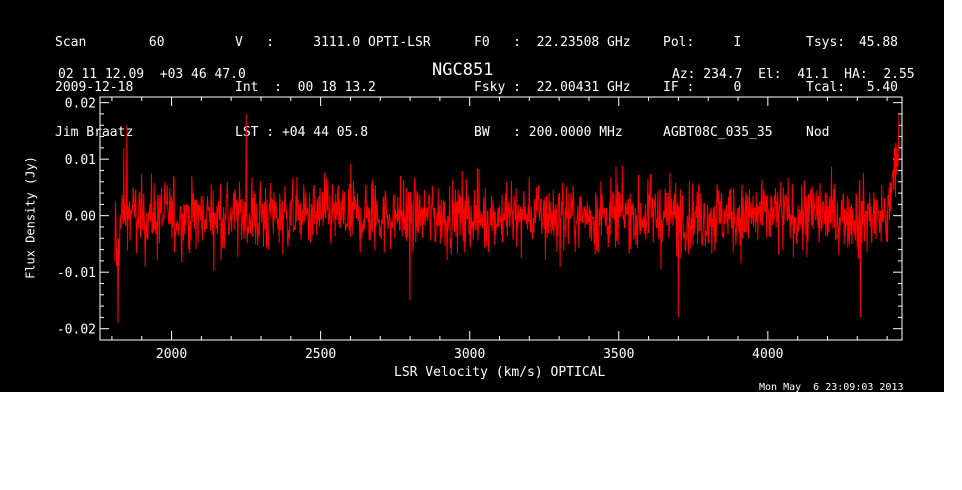 The image size is (962, 490). What do you see at coordinates (333, 42) in the screenshot?
I see `velocity-label: V : 3111.0 OPTI-LSR` at bounding box center [333, 42].